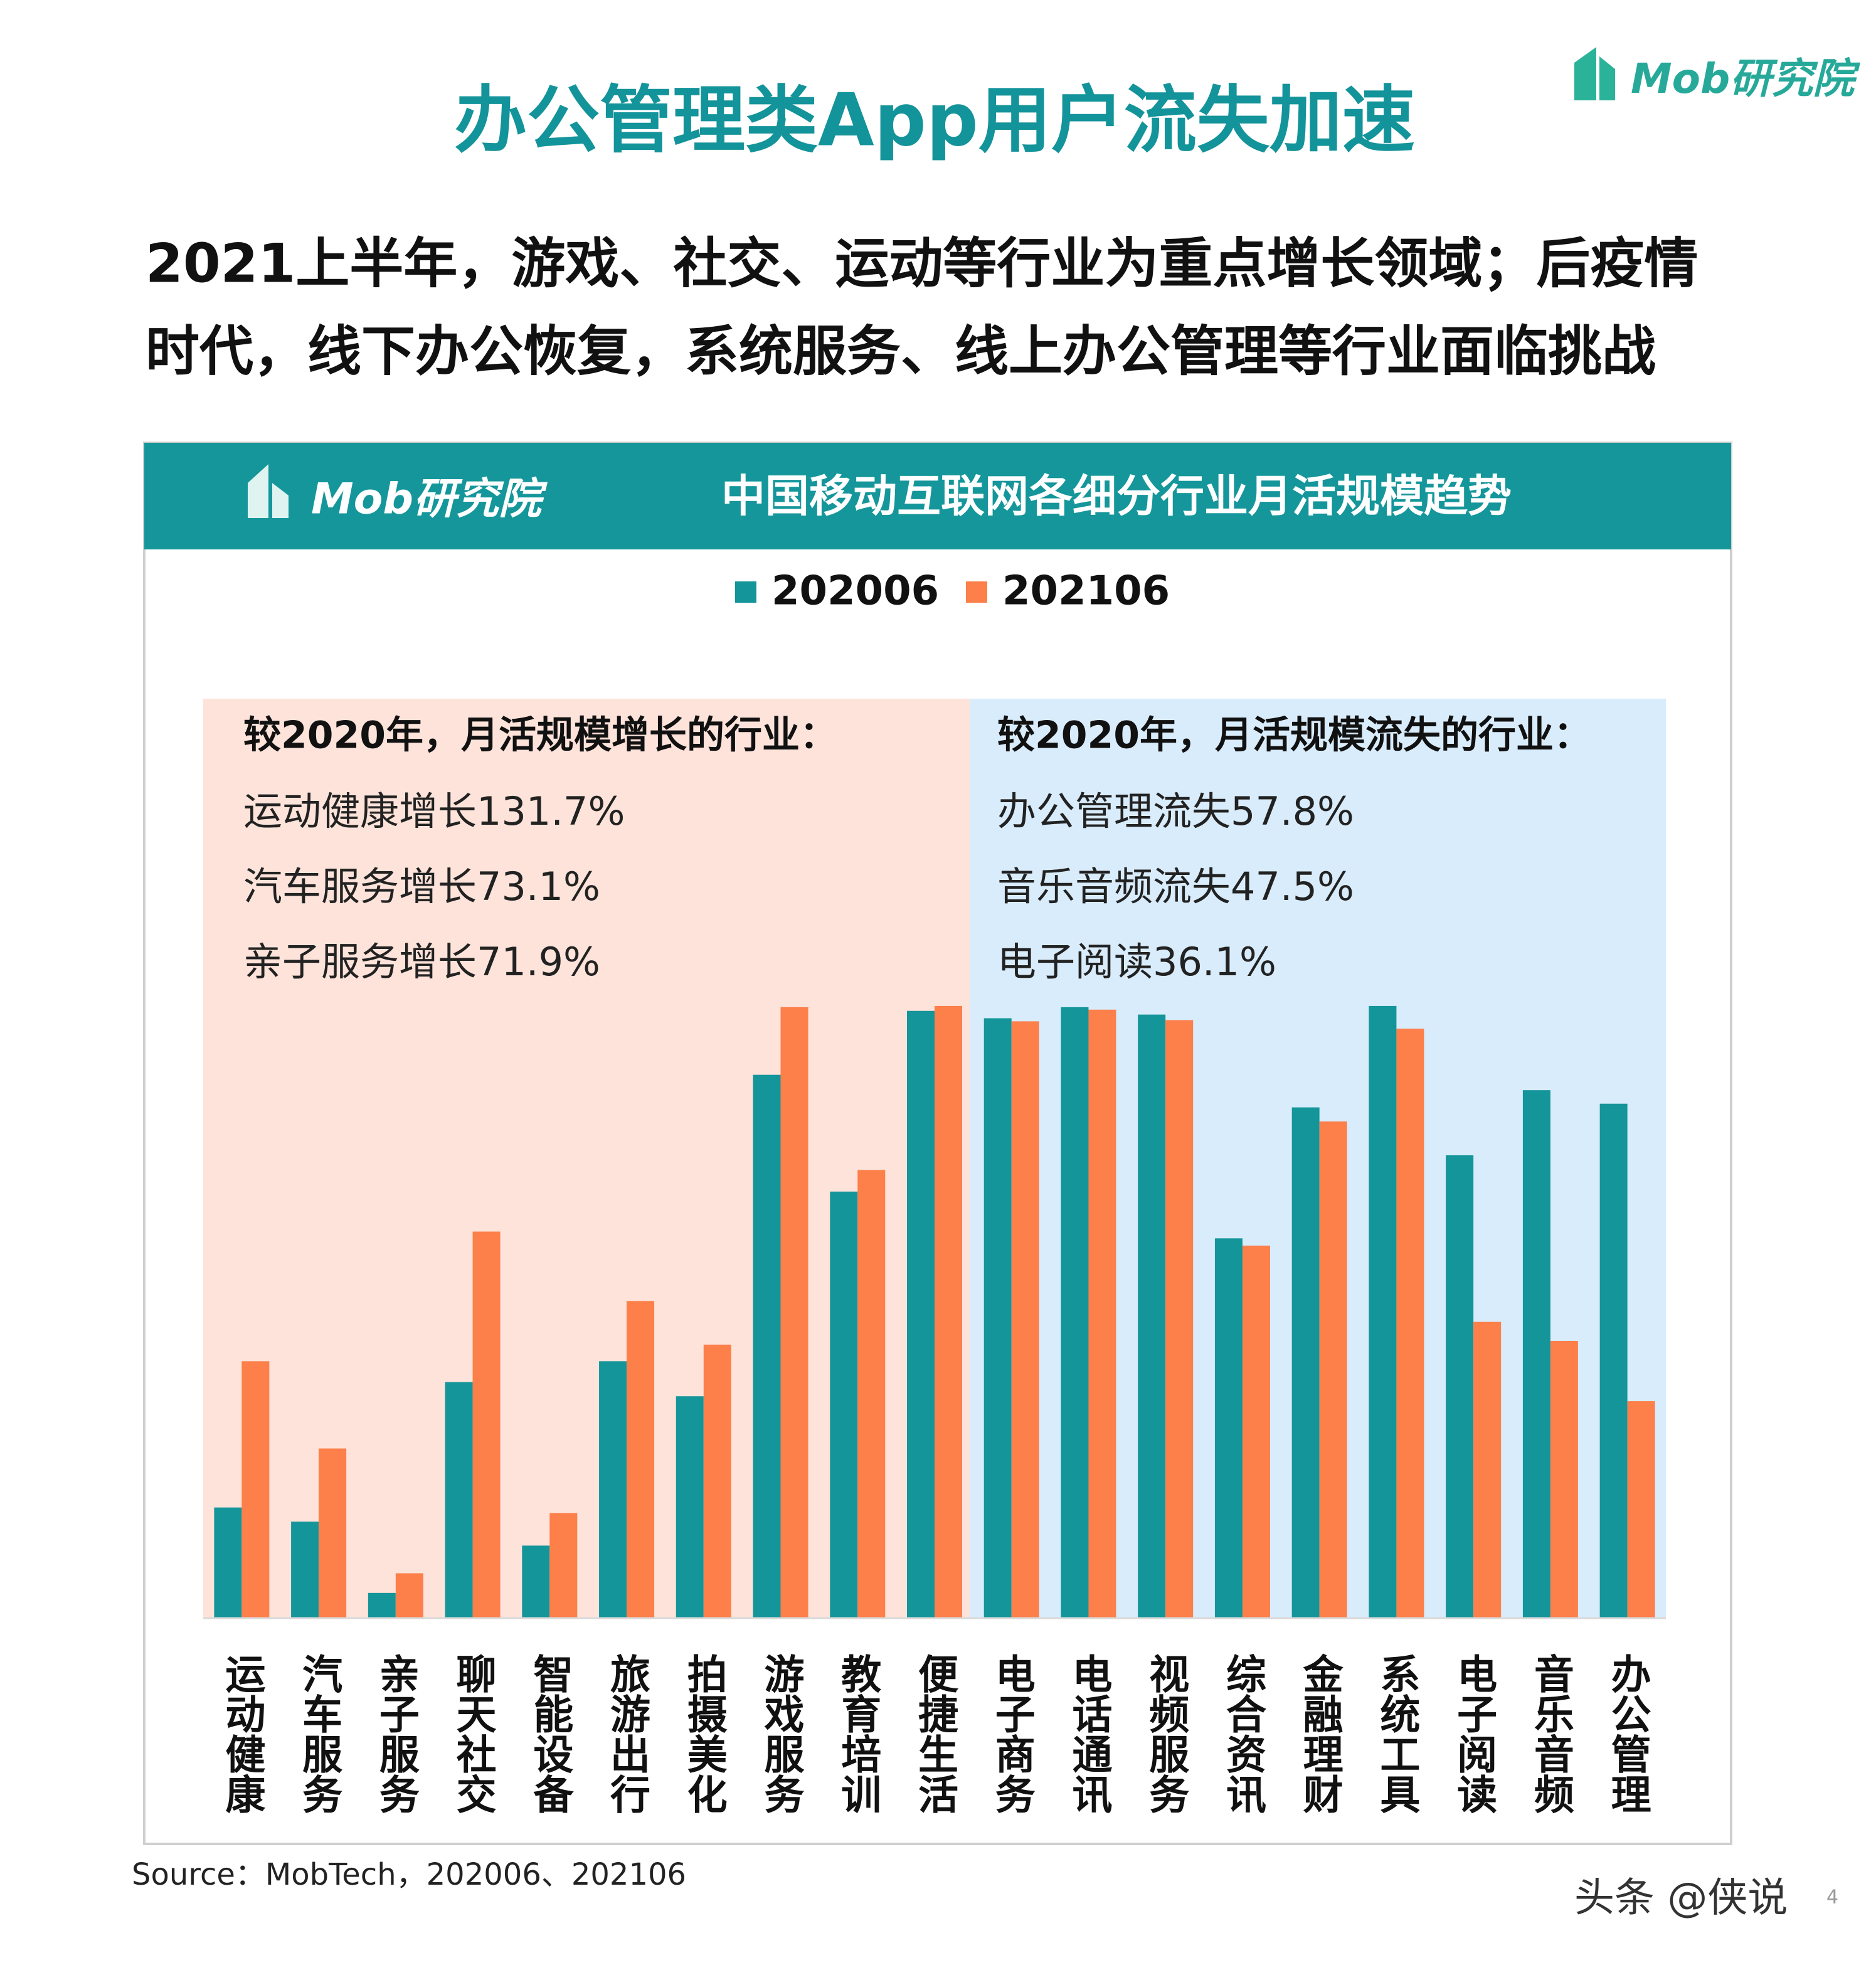 This screenshot has height=1975, width=1876. What do you see at coordinates (421, 962) in the screenshot?
I see `annotation-item: 亲子服务增长71.9%` at bounding box center [421, 962].